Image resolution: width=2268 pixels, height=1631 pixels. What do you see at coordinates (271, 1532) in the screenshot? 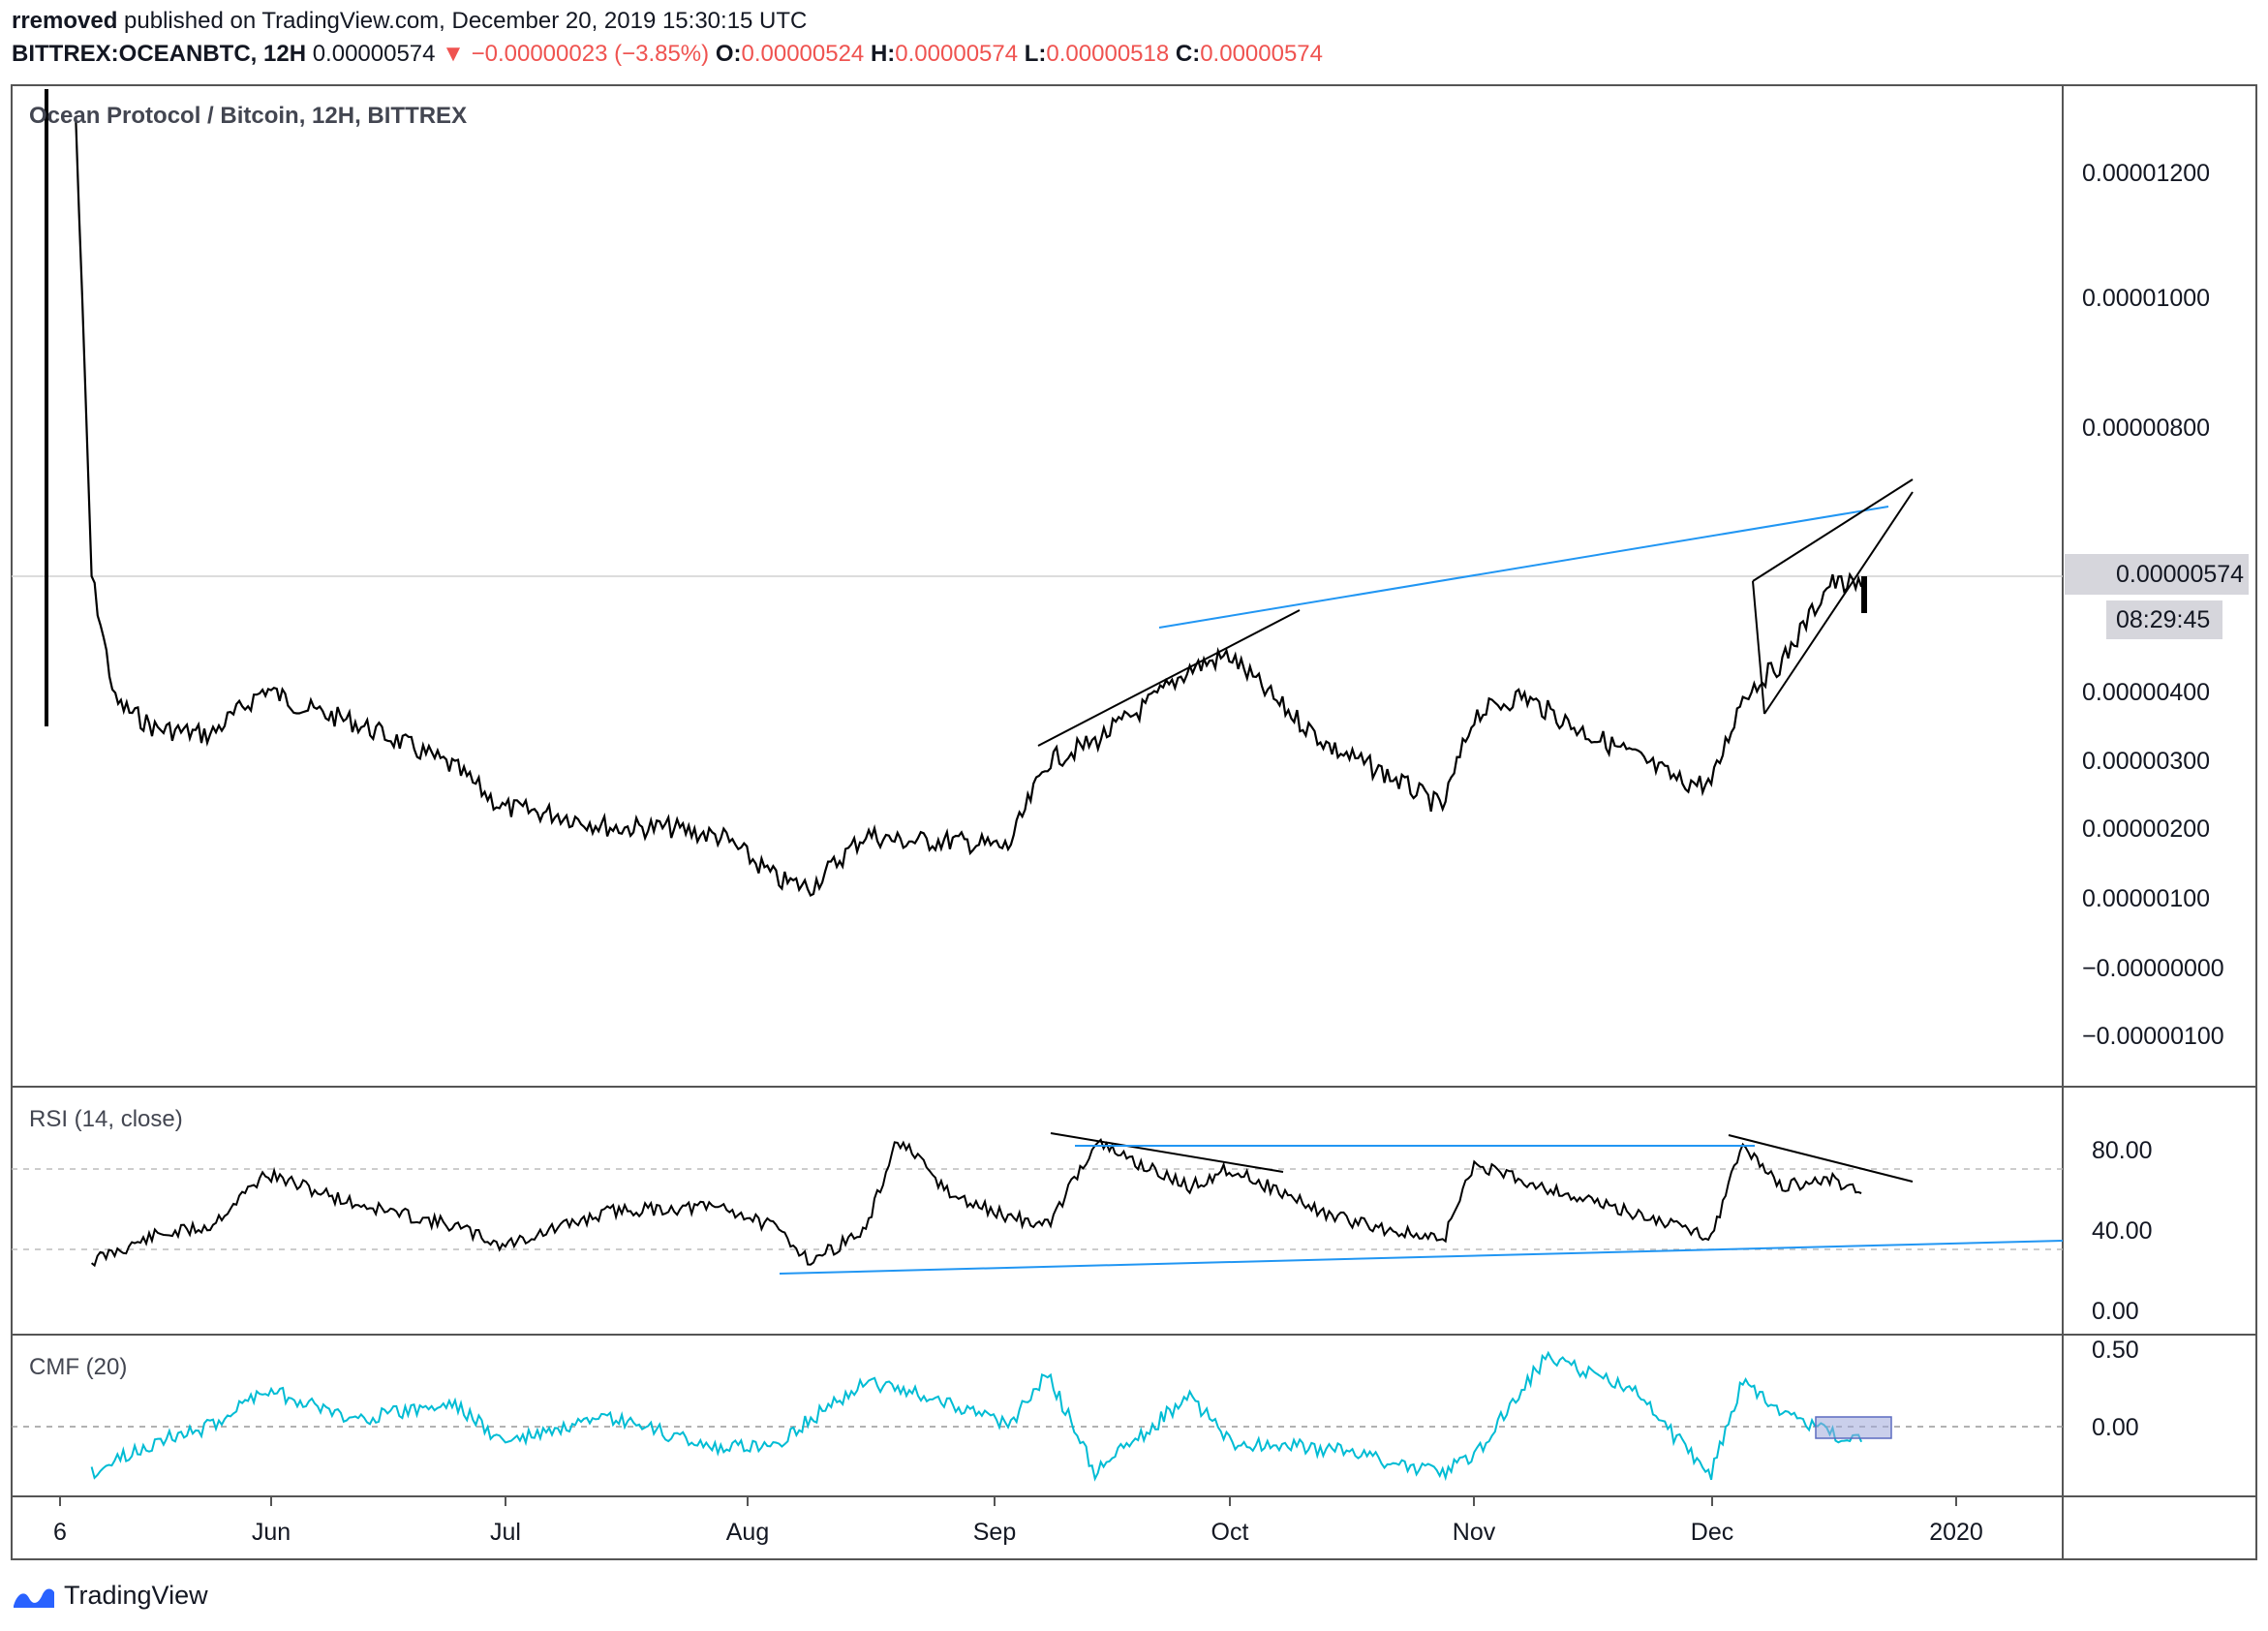
I see `time-tick: Jun` at bounding box center [271, 1532].